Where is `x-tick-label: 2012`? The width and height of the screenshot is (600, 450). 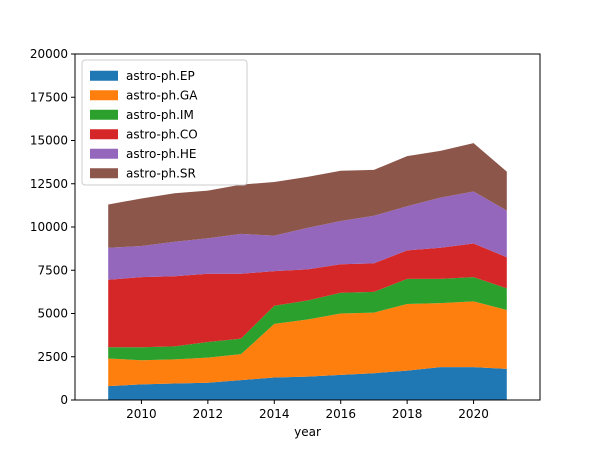 x-tick-label: 2012 is located at coordinates (208, 414).